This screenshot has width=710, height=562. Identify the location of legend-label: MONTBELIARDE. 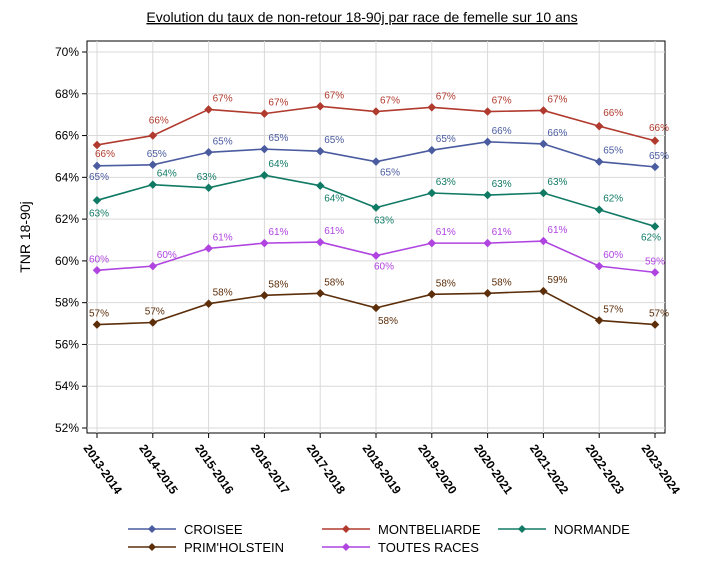
(429, 529).